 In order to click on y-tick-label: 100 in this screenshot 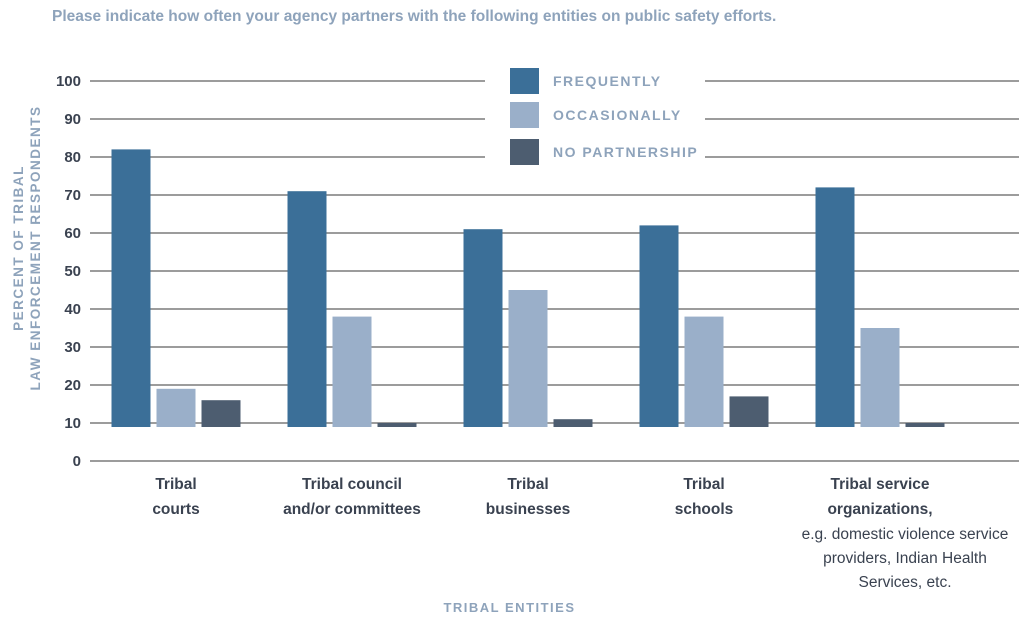, I will do `click(68, 81)`.